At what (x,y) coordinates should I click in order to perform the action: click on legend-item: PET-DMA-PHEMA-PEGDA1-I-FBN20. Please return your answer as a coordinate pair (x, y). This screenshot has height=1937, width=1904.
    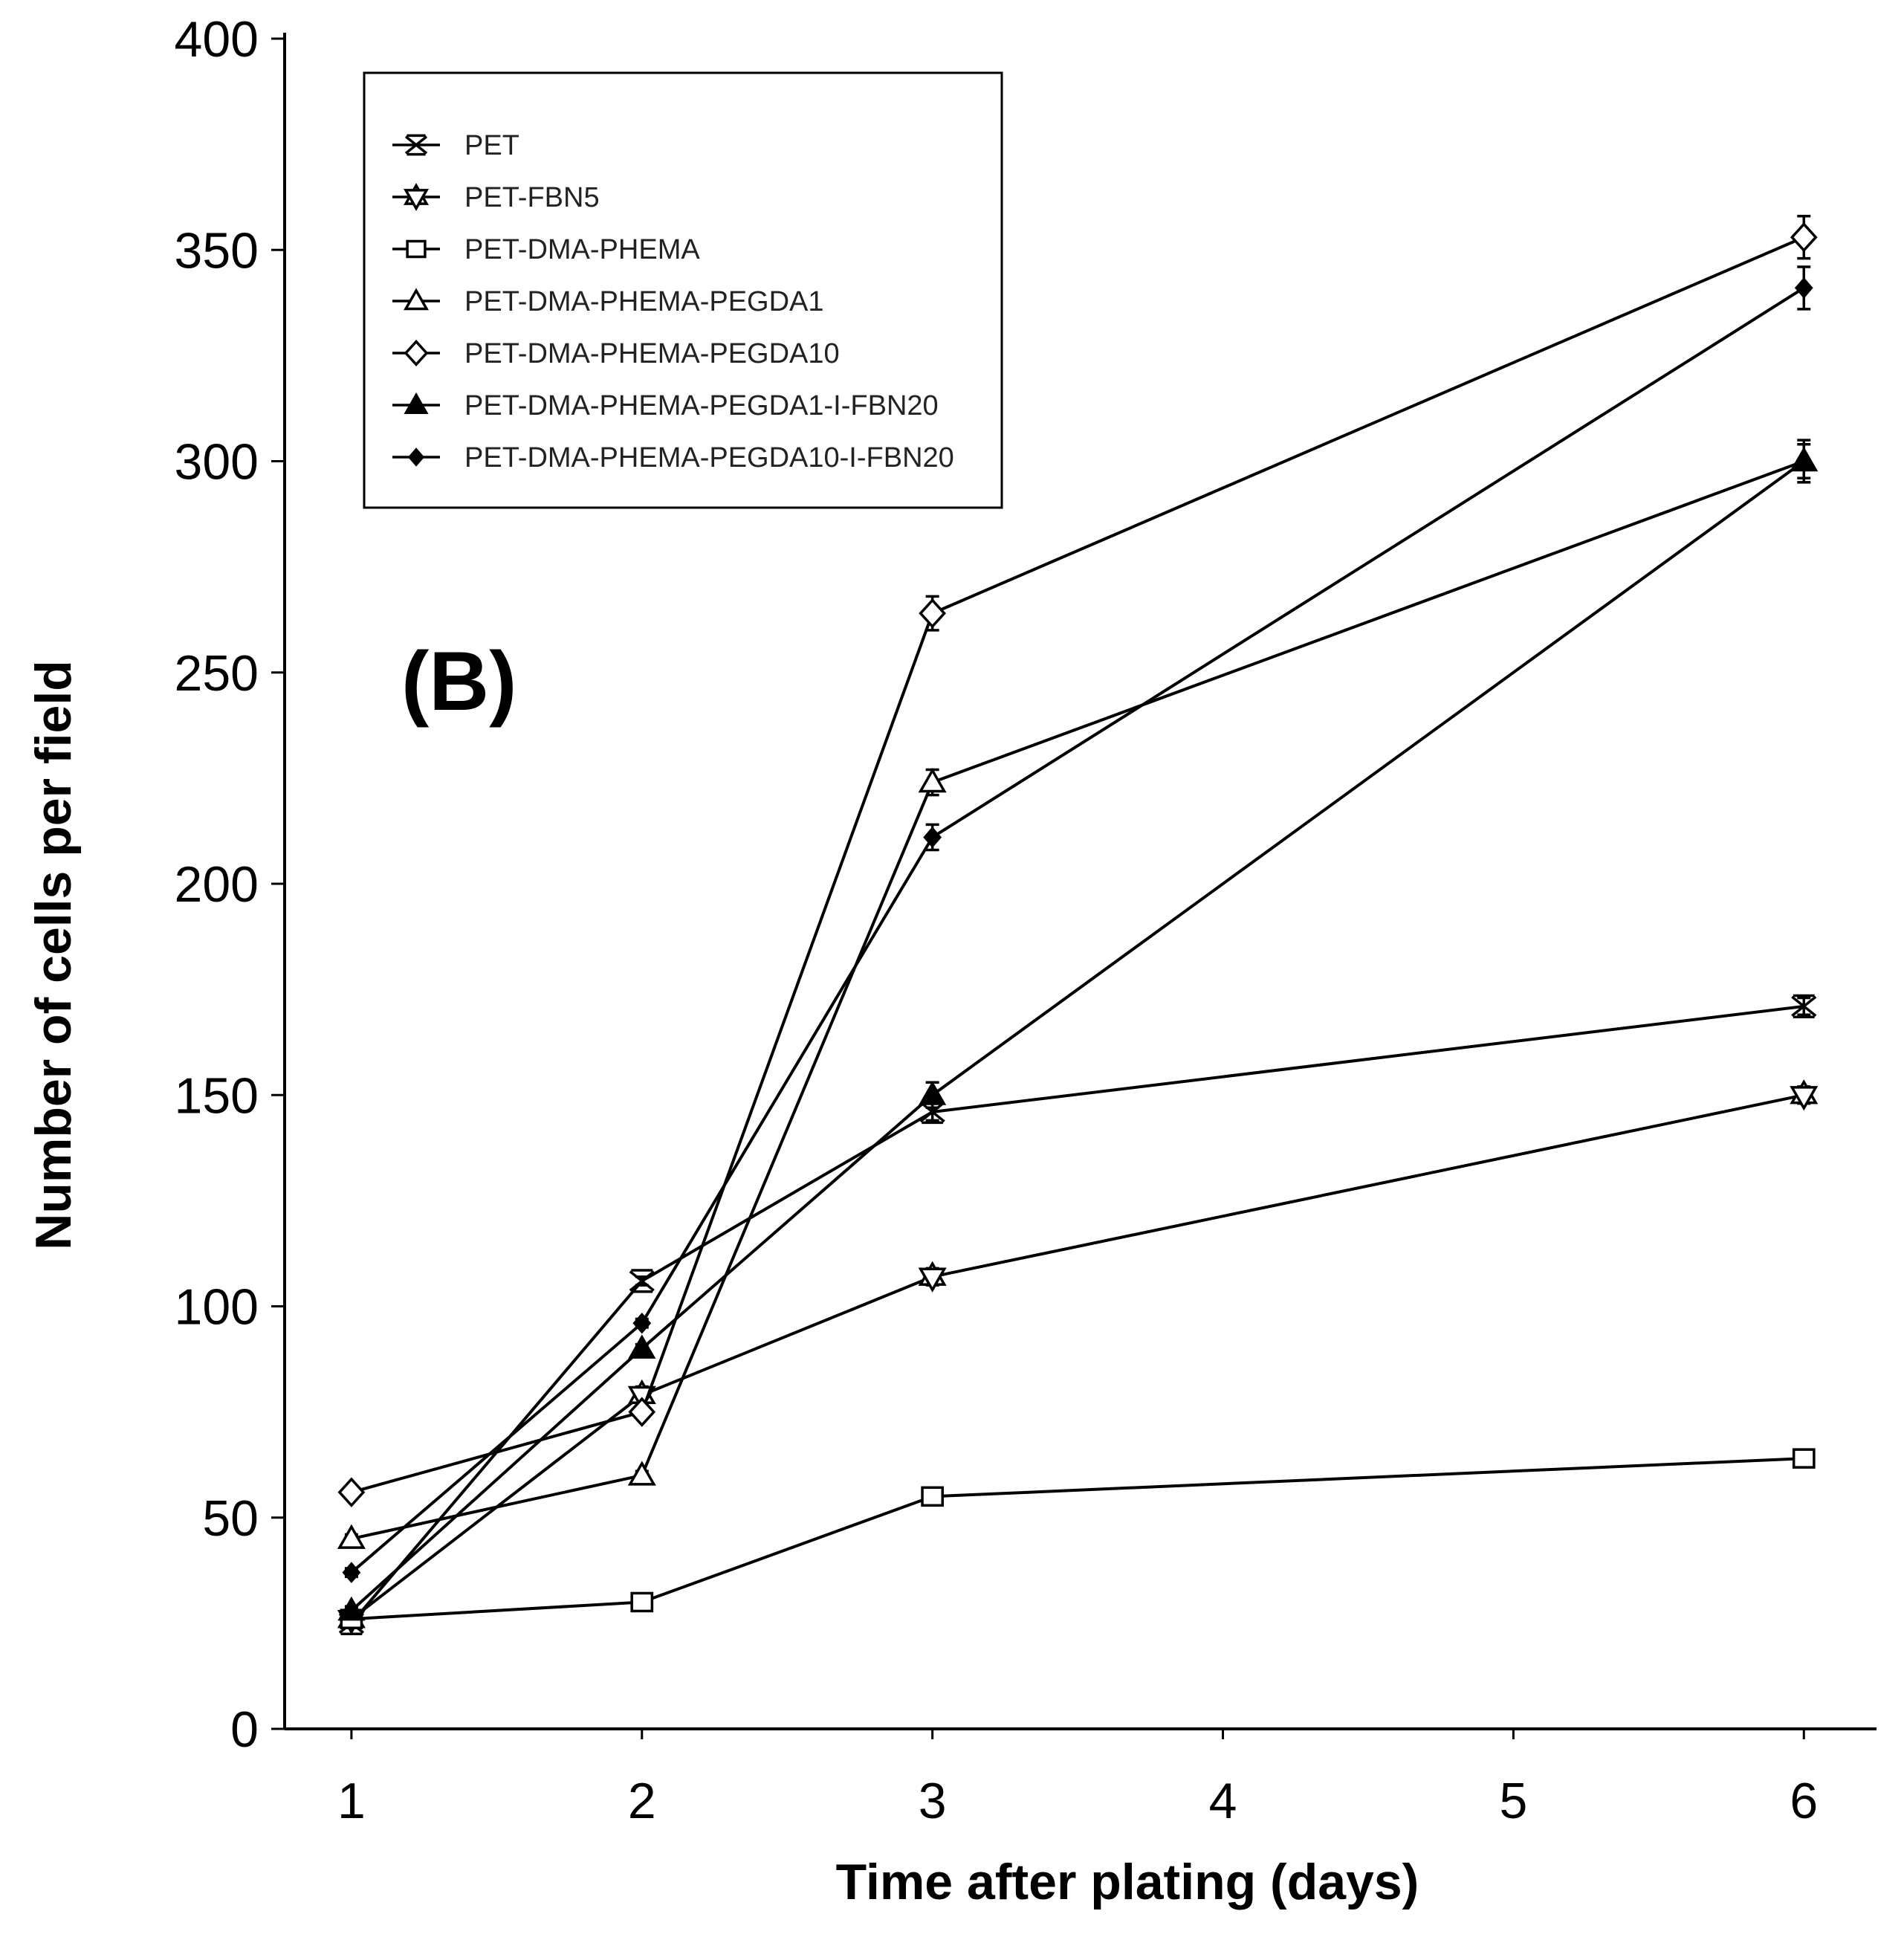
    Looking at the image, I should click on (666, 406).